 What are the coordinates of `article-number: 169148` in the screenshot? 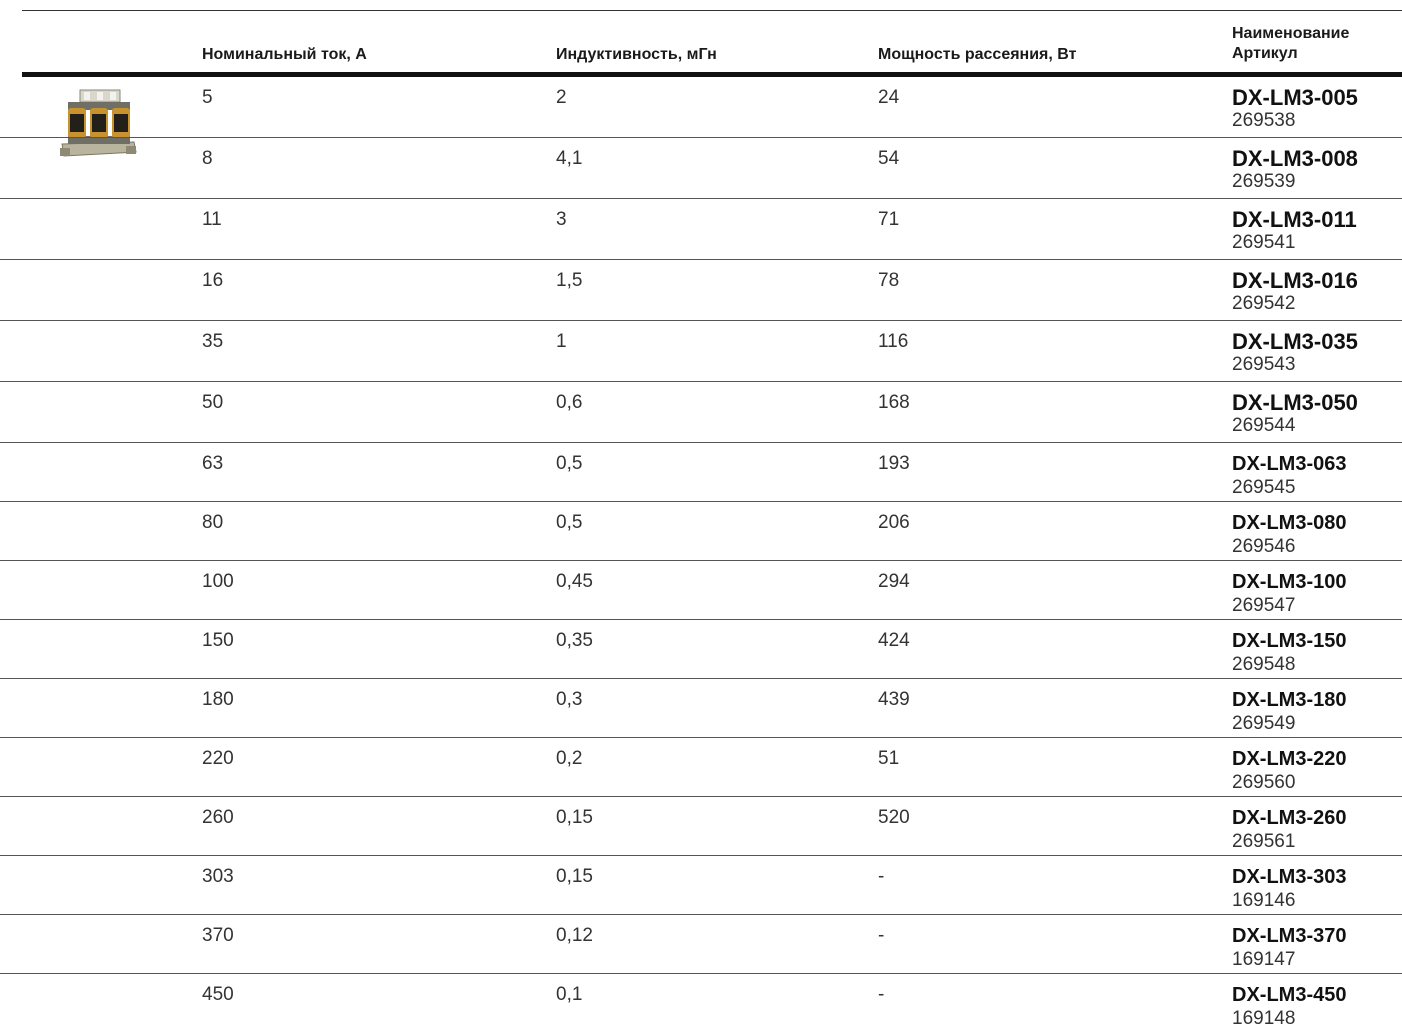 It's located at (1264, 1018).